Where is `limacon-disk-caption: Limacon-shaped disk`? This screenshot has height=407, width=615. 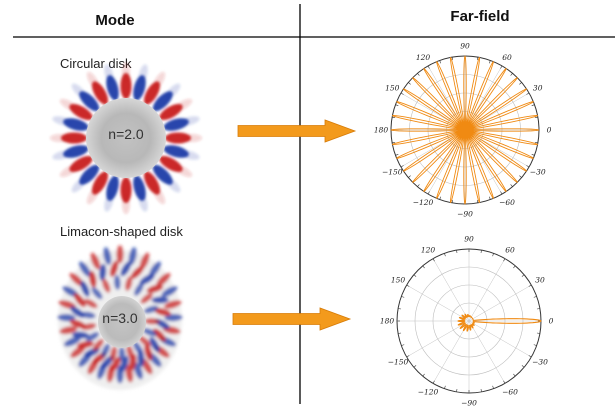
limacon-disk-caption: Limacon-shaped disk is located at coordinates (121, 231).